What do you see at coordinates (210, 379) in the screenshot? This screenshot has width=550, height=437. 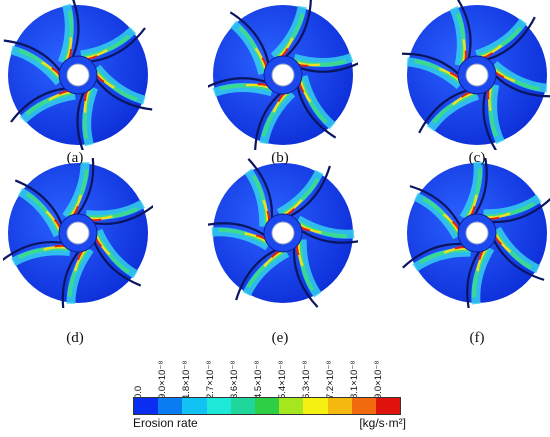 I see `legend-tick: 2.7×10⁻⁸` at bounding box center [210, 379].